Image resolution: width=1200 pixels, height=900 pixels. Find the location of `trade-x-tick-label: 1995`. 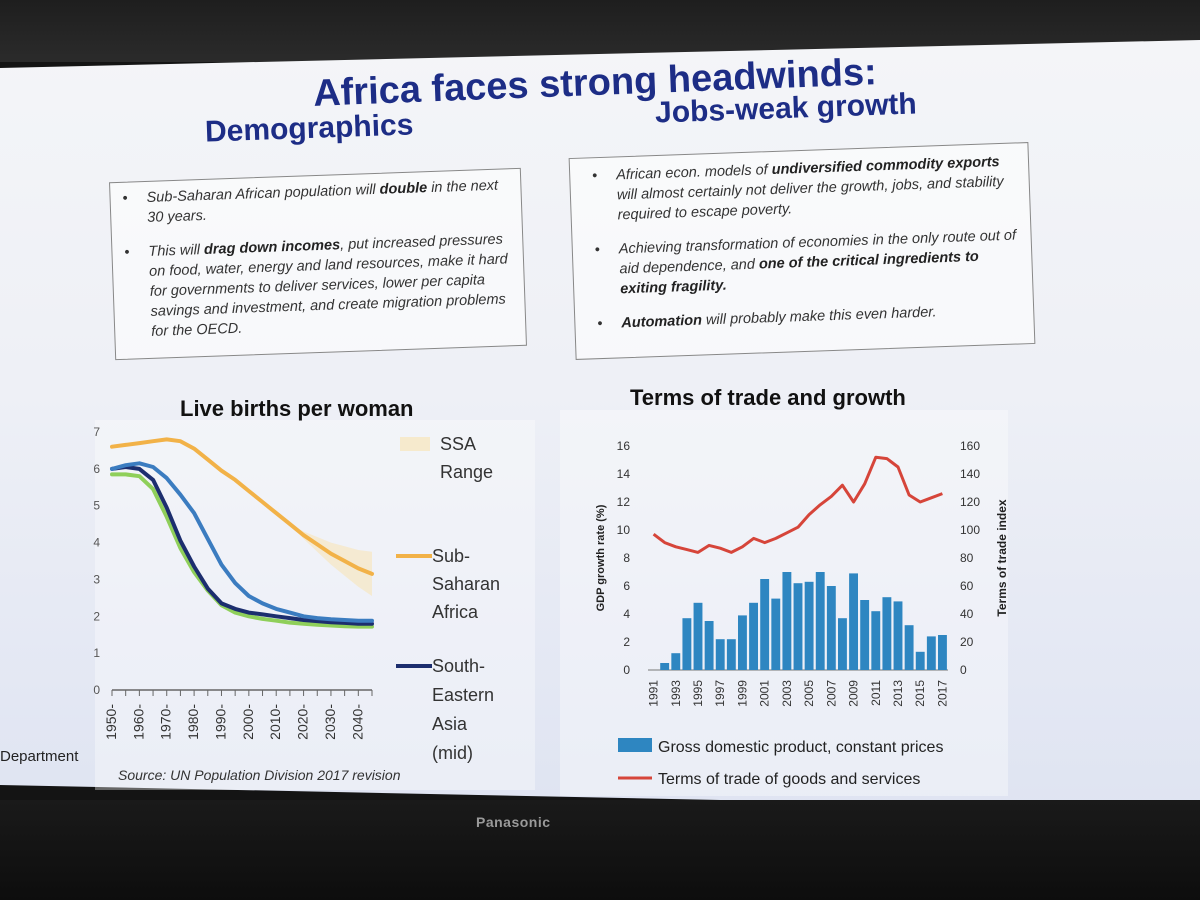

trade-x-tick-label: 1995 is located at coordinates (698, 693).